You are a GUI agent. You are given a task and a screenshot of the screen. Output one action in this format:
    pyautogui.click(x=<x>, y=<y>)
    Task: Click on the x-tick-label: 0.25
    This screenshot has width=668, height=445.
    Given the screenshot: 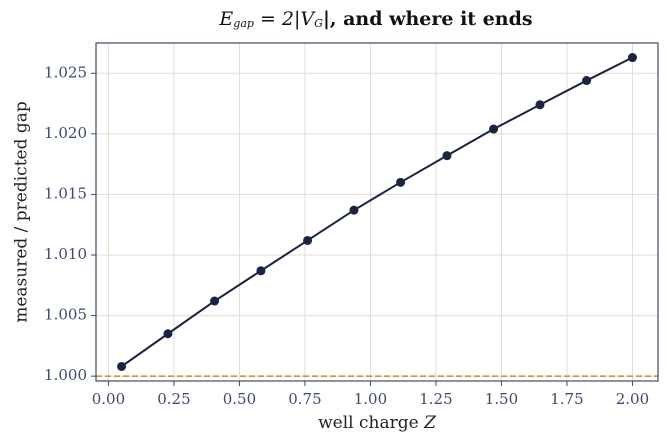 What is the action you would take?
    pyautogui.click(x=173, y=399)
    